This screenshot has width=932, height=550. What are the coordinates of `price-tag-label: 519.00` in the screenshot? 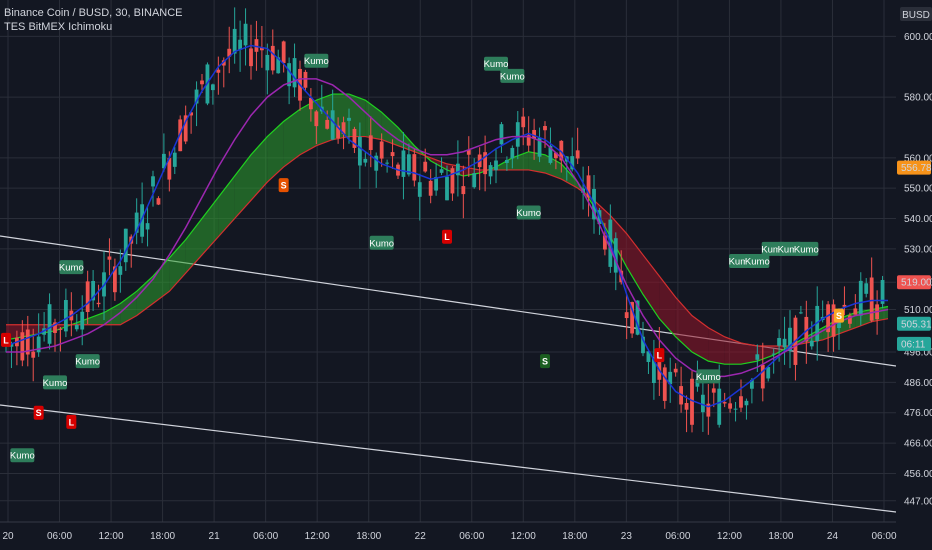 It's located at (916, 283).